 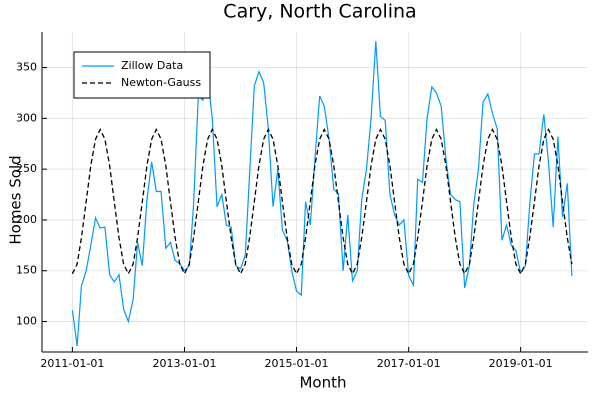 I want to click on x-tick-label: 2013-01-01, so click(x=185, y=363).